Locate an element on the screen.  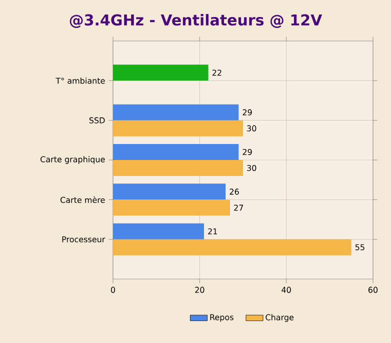
x-tick-label: 20 is located at coordinates (199, 289).